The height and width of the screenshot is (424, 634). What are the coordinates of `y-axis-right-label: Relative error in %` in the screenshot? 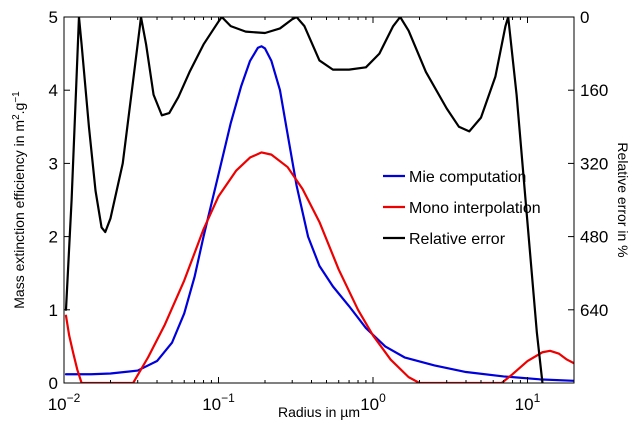 It's located at (623, 199).